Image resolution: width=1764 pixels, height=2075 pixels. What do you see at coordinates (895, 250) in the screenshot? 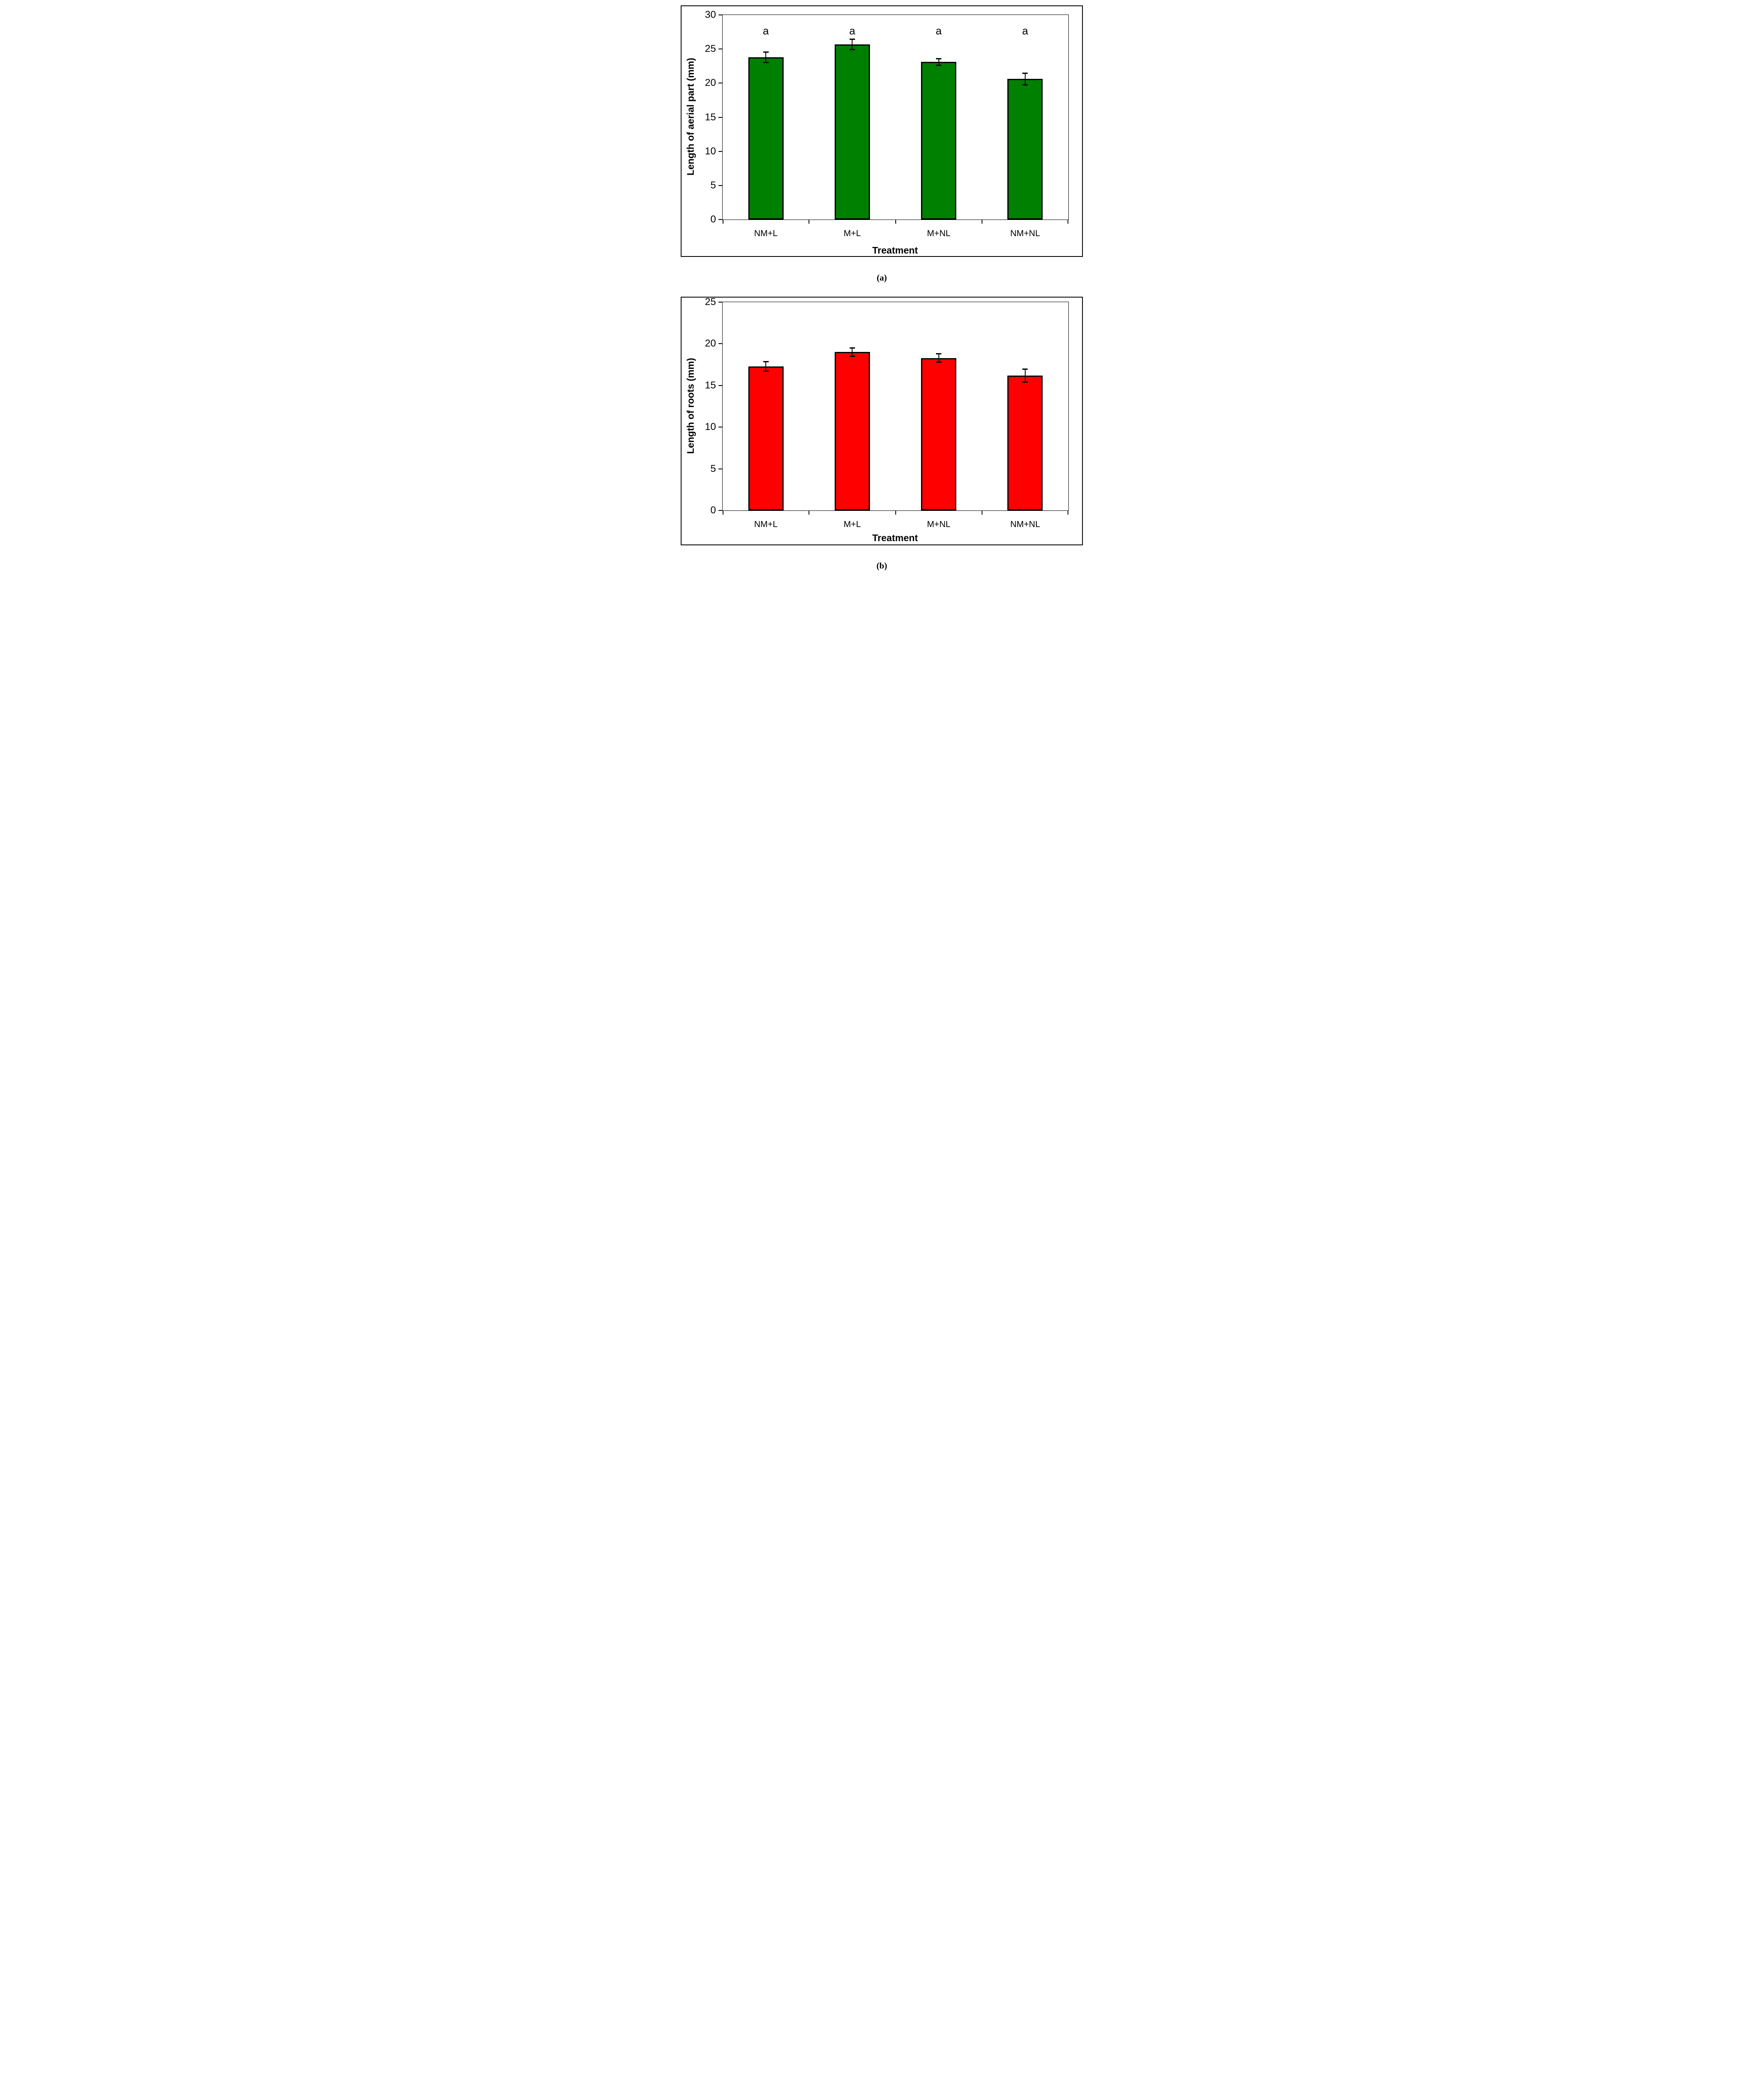
I see `x-axis-title-a: Treatment` at bounding box center [895, 250].